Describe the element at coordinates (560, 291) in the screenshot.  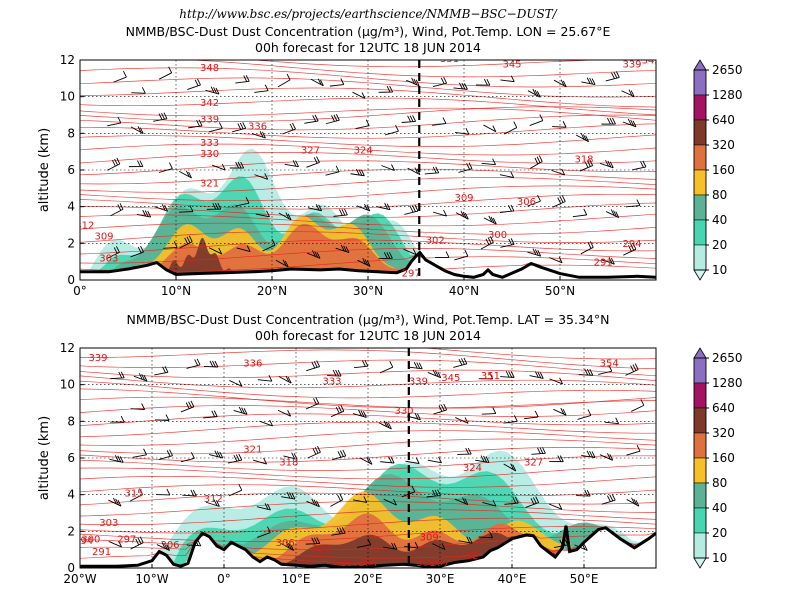
I see `x-tick-label: 50°N` at that location.